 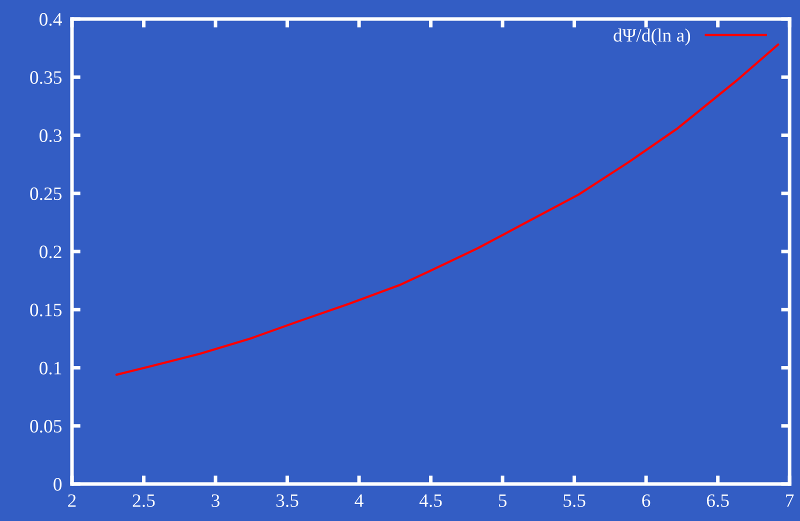 What do you see at coordinates (652, 37) in the screenshot?
I see `legend-label: dΨ/d(ln a)` at bounding box center [652, 37].